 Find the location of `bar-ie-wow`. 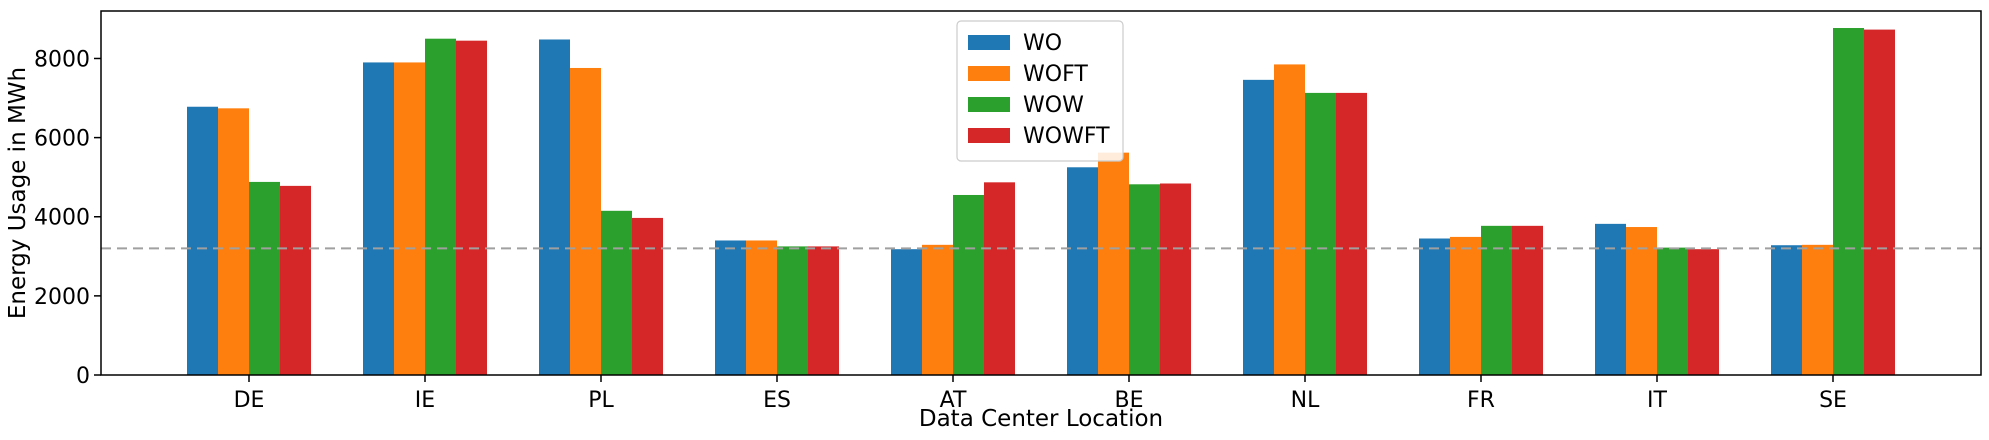

bar-ie-wow is located at coordinates (440, 207).